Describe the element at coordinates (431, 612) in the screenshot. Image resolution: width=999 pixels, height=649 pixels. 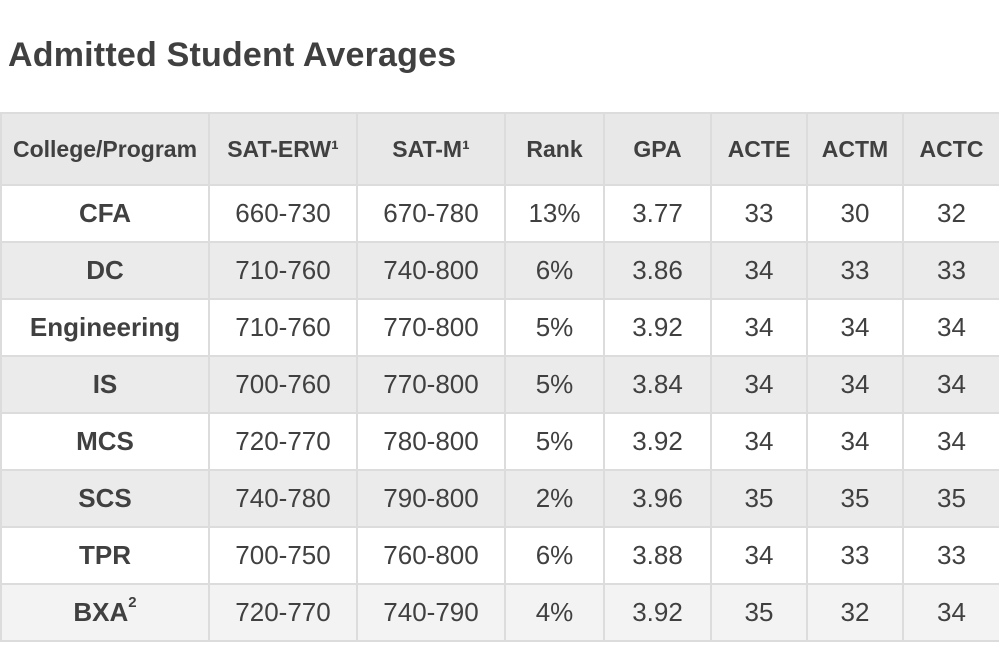
I see `table-cell: 740-790` at that location.